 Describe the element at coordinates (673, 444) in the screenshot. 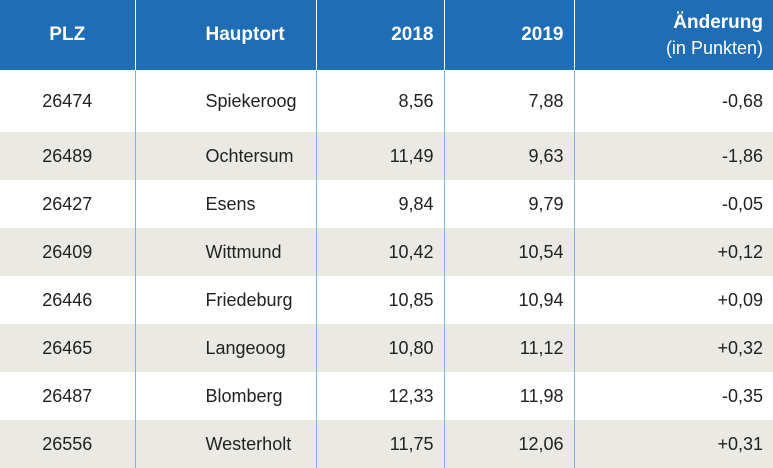

I see `cell-change: +0,31` at that location.